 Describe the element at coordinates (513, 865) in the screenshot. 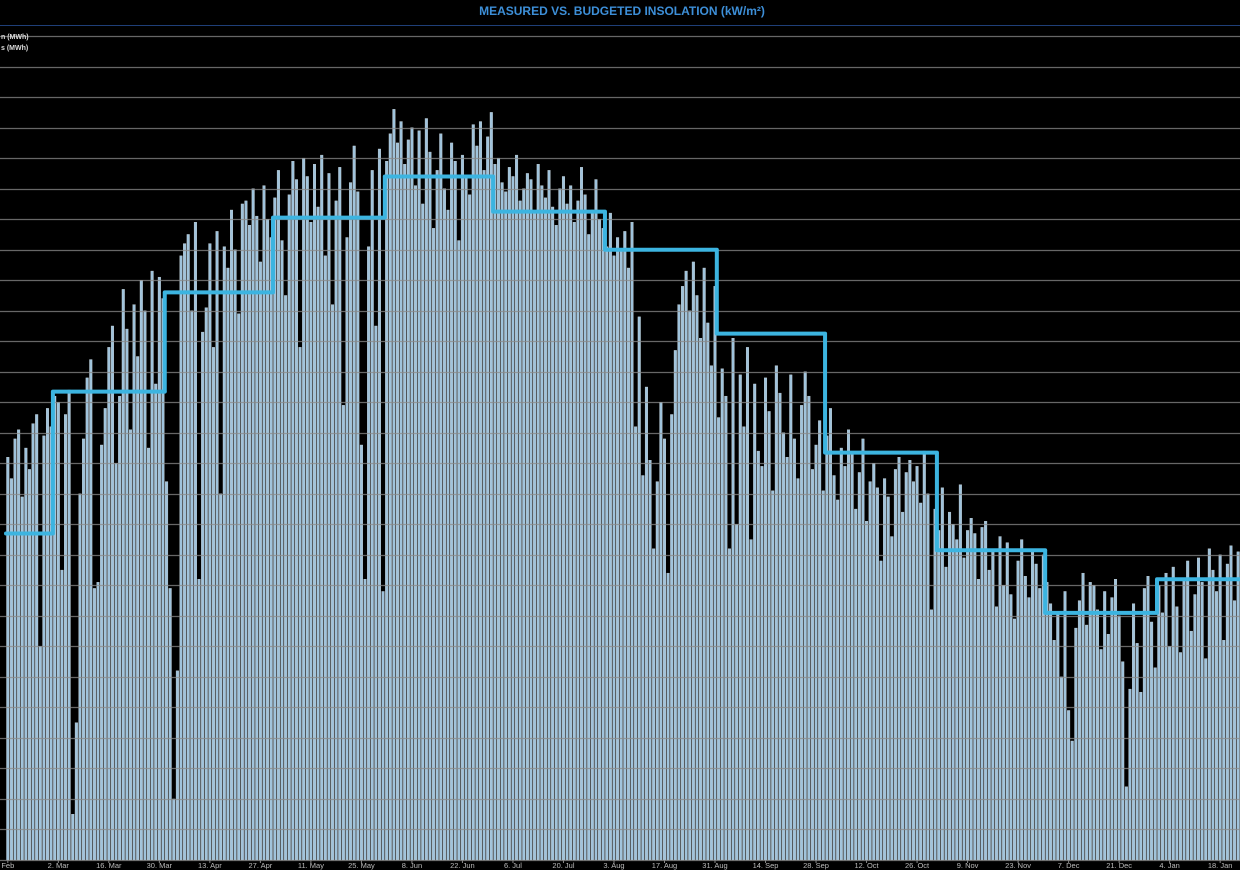

I see `x-tick-label: 6. Jul` at that location.